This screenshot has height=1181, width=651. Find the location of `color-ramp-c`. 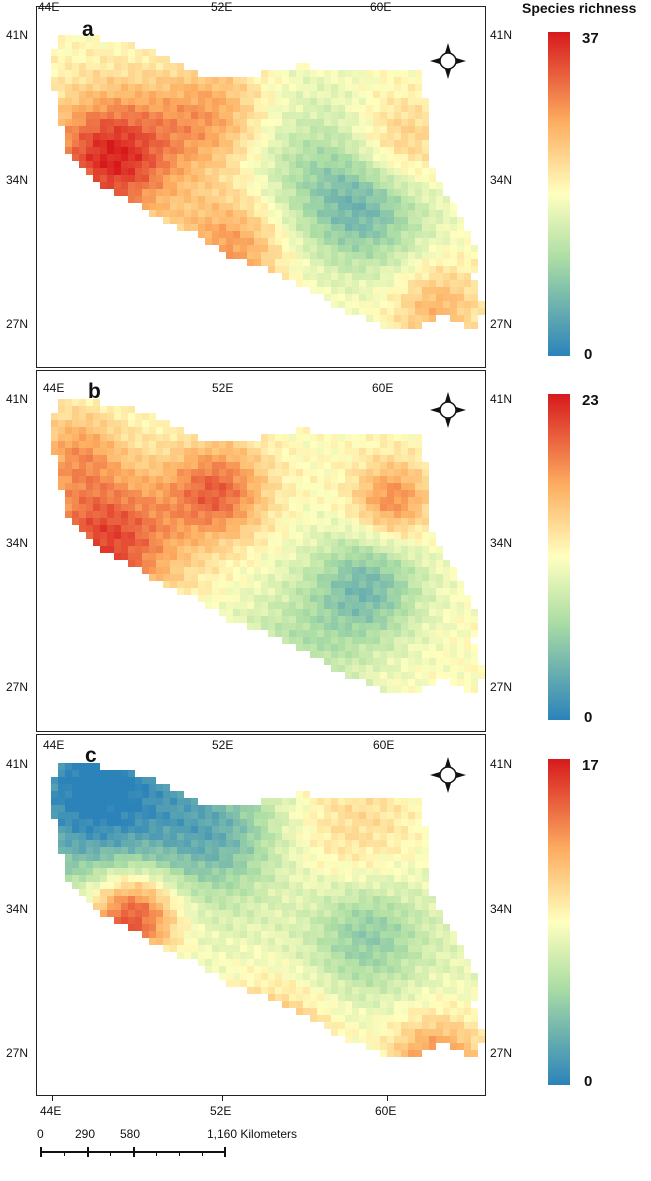

color-ramp-c is located at coordinates (559, 922).